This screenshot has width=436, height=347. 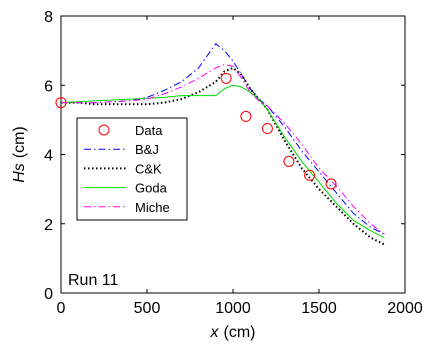 I want to click on run-label: Run 11, so click(x=93, y=280).